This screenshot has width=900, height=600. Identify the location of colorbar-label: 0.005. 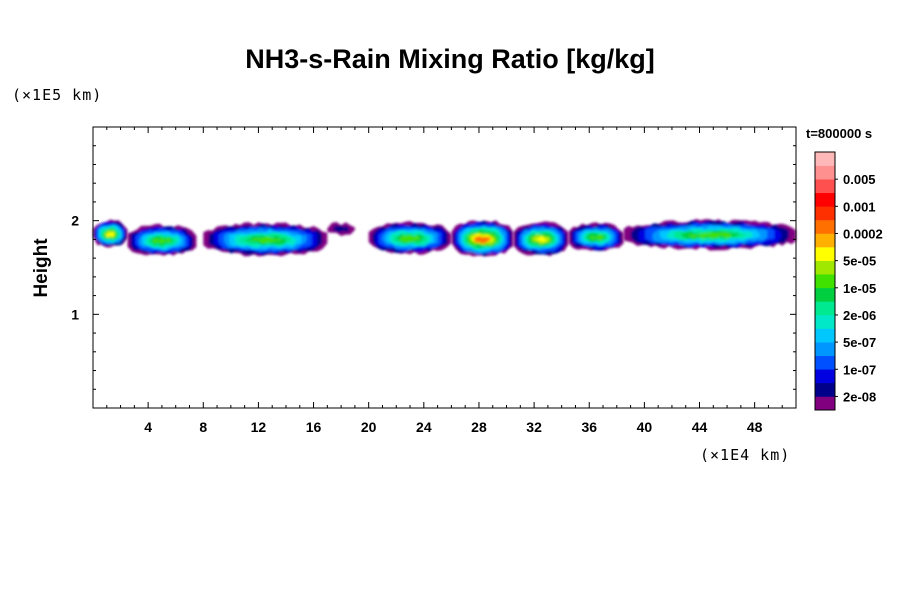
(859, 179).